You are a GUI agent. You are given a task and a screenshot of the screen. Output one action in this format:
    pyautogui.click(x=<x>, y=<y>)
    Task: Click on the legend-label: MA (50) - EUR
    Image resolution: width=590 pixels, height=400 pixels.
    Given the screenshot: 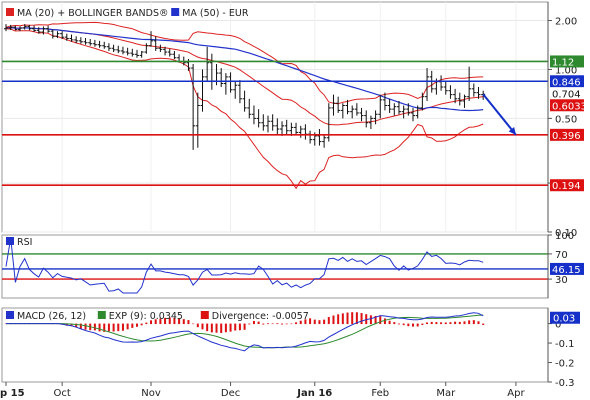 What is the action you would take?
    pyautogui.click(x=215, y=13)
    